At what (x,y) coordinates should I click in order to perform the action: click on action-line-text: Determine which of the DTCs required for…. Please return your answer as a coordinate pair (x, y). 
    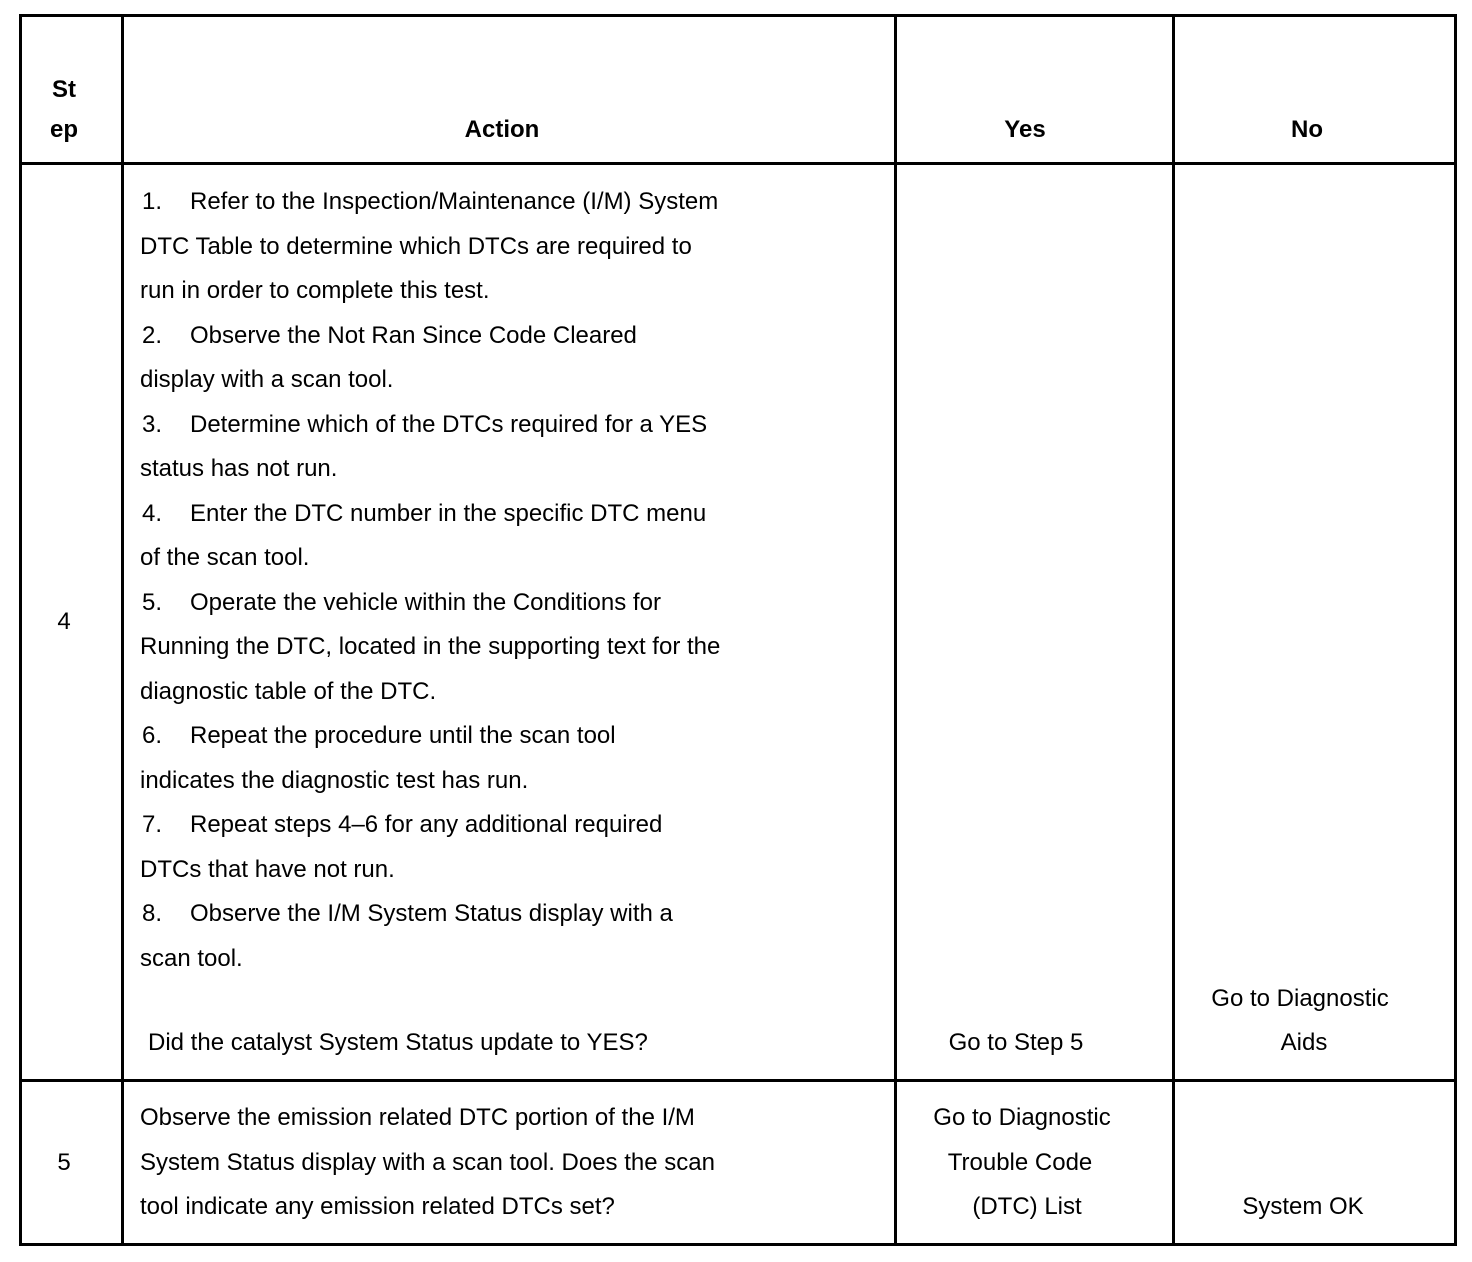
    Looking at the image, I should click on (449, 424).